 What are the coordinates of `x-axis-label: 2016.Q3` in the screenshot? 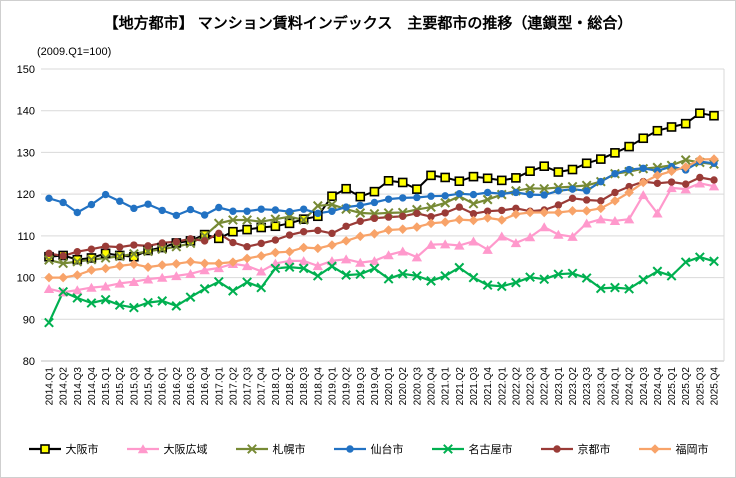 It's located at (191, 386).